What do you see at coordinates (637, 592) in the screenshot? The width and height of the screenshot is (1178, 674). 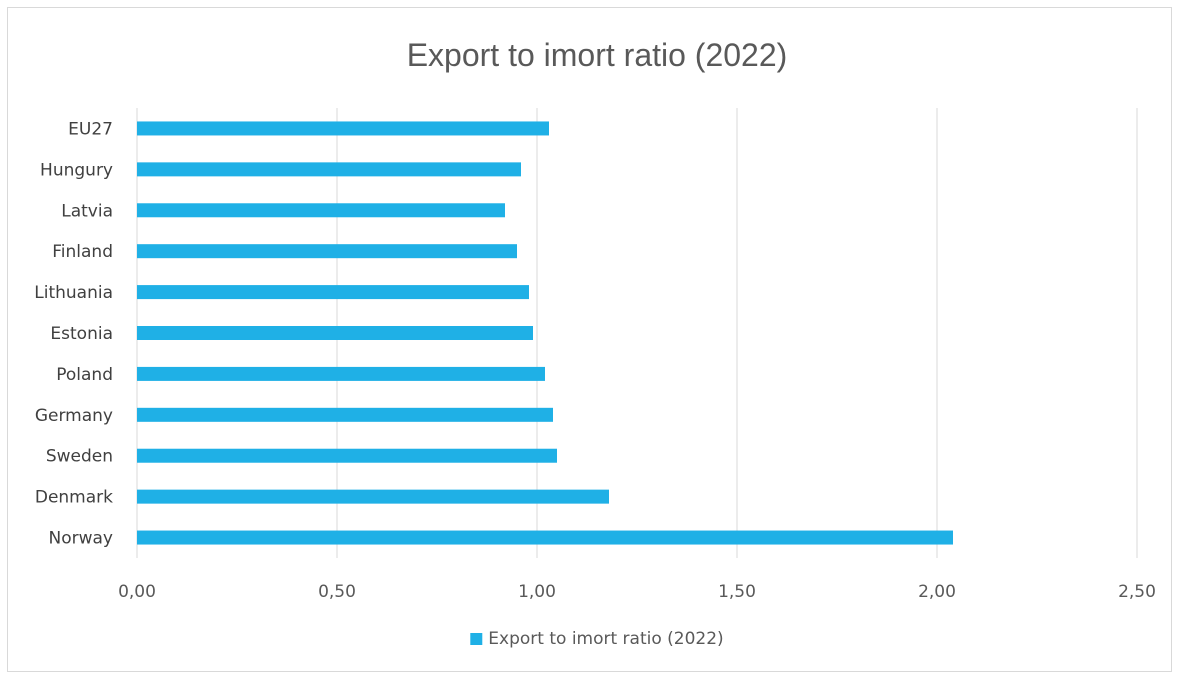 I see `x-tick-labels: 0,00 0,50 1,00 1,50 2,00 2,50` at bounding box center [637, 592].